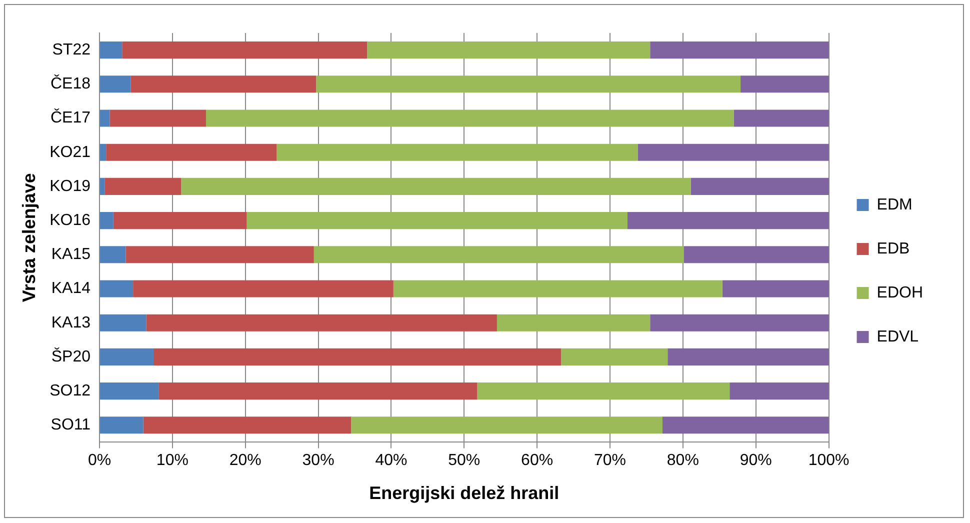  I want to click on x-tick-label: 80%, so click(682, 461).